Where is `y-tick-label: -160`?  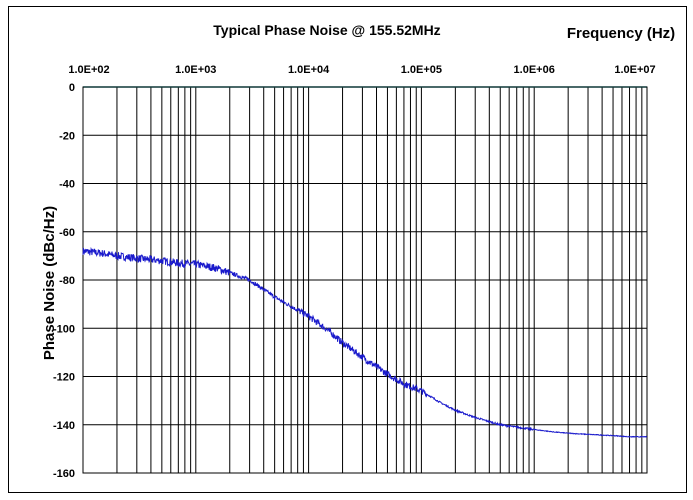
y-tick-label: -160 is located at coordinates (64, 474).